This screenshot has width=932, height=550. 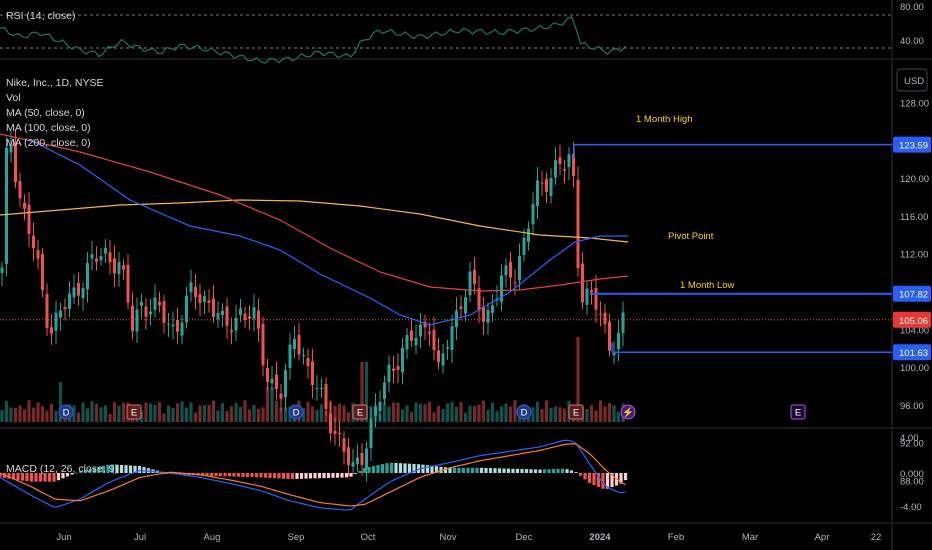 I want to click on price-tick: 116.00, so click(x=914, y=217).